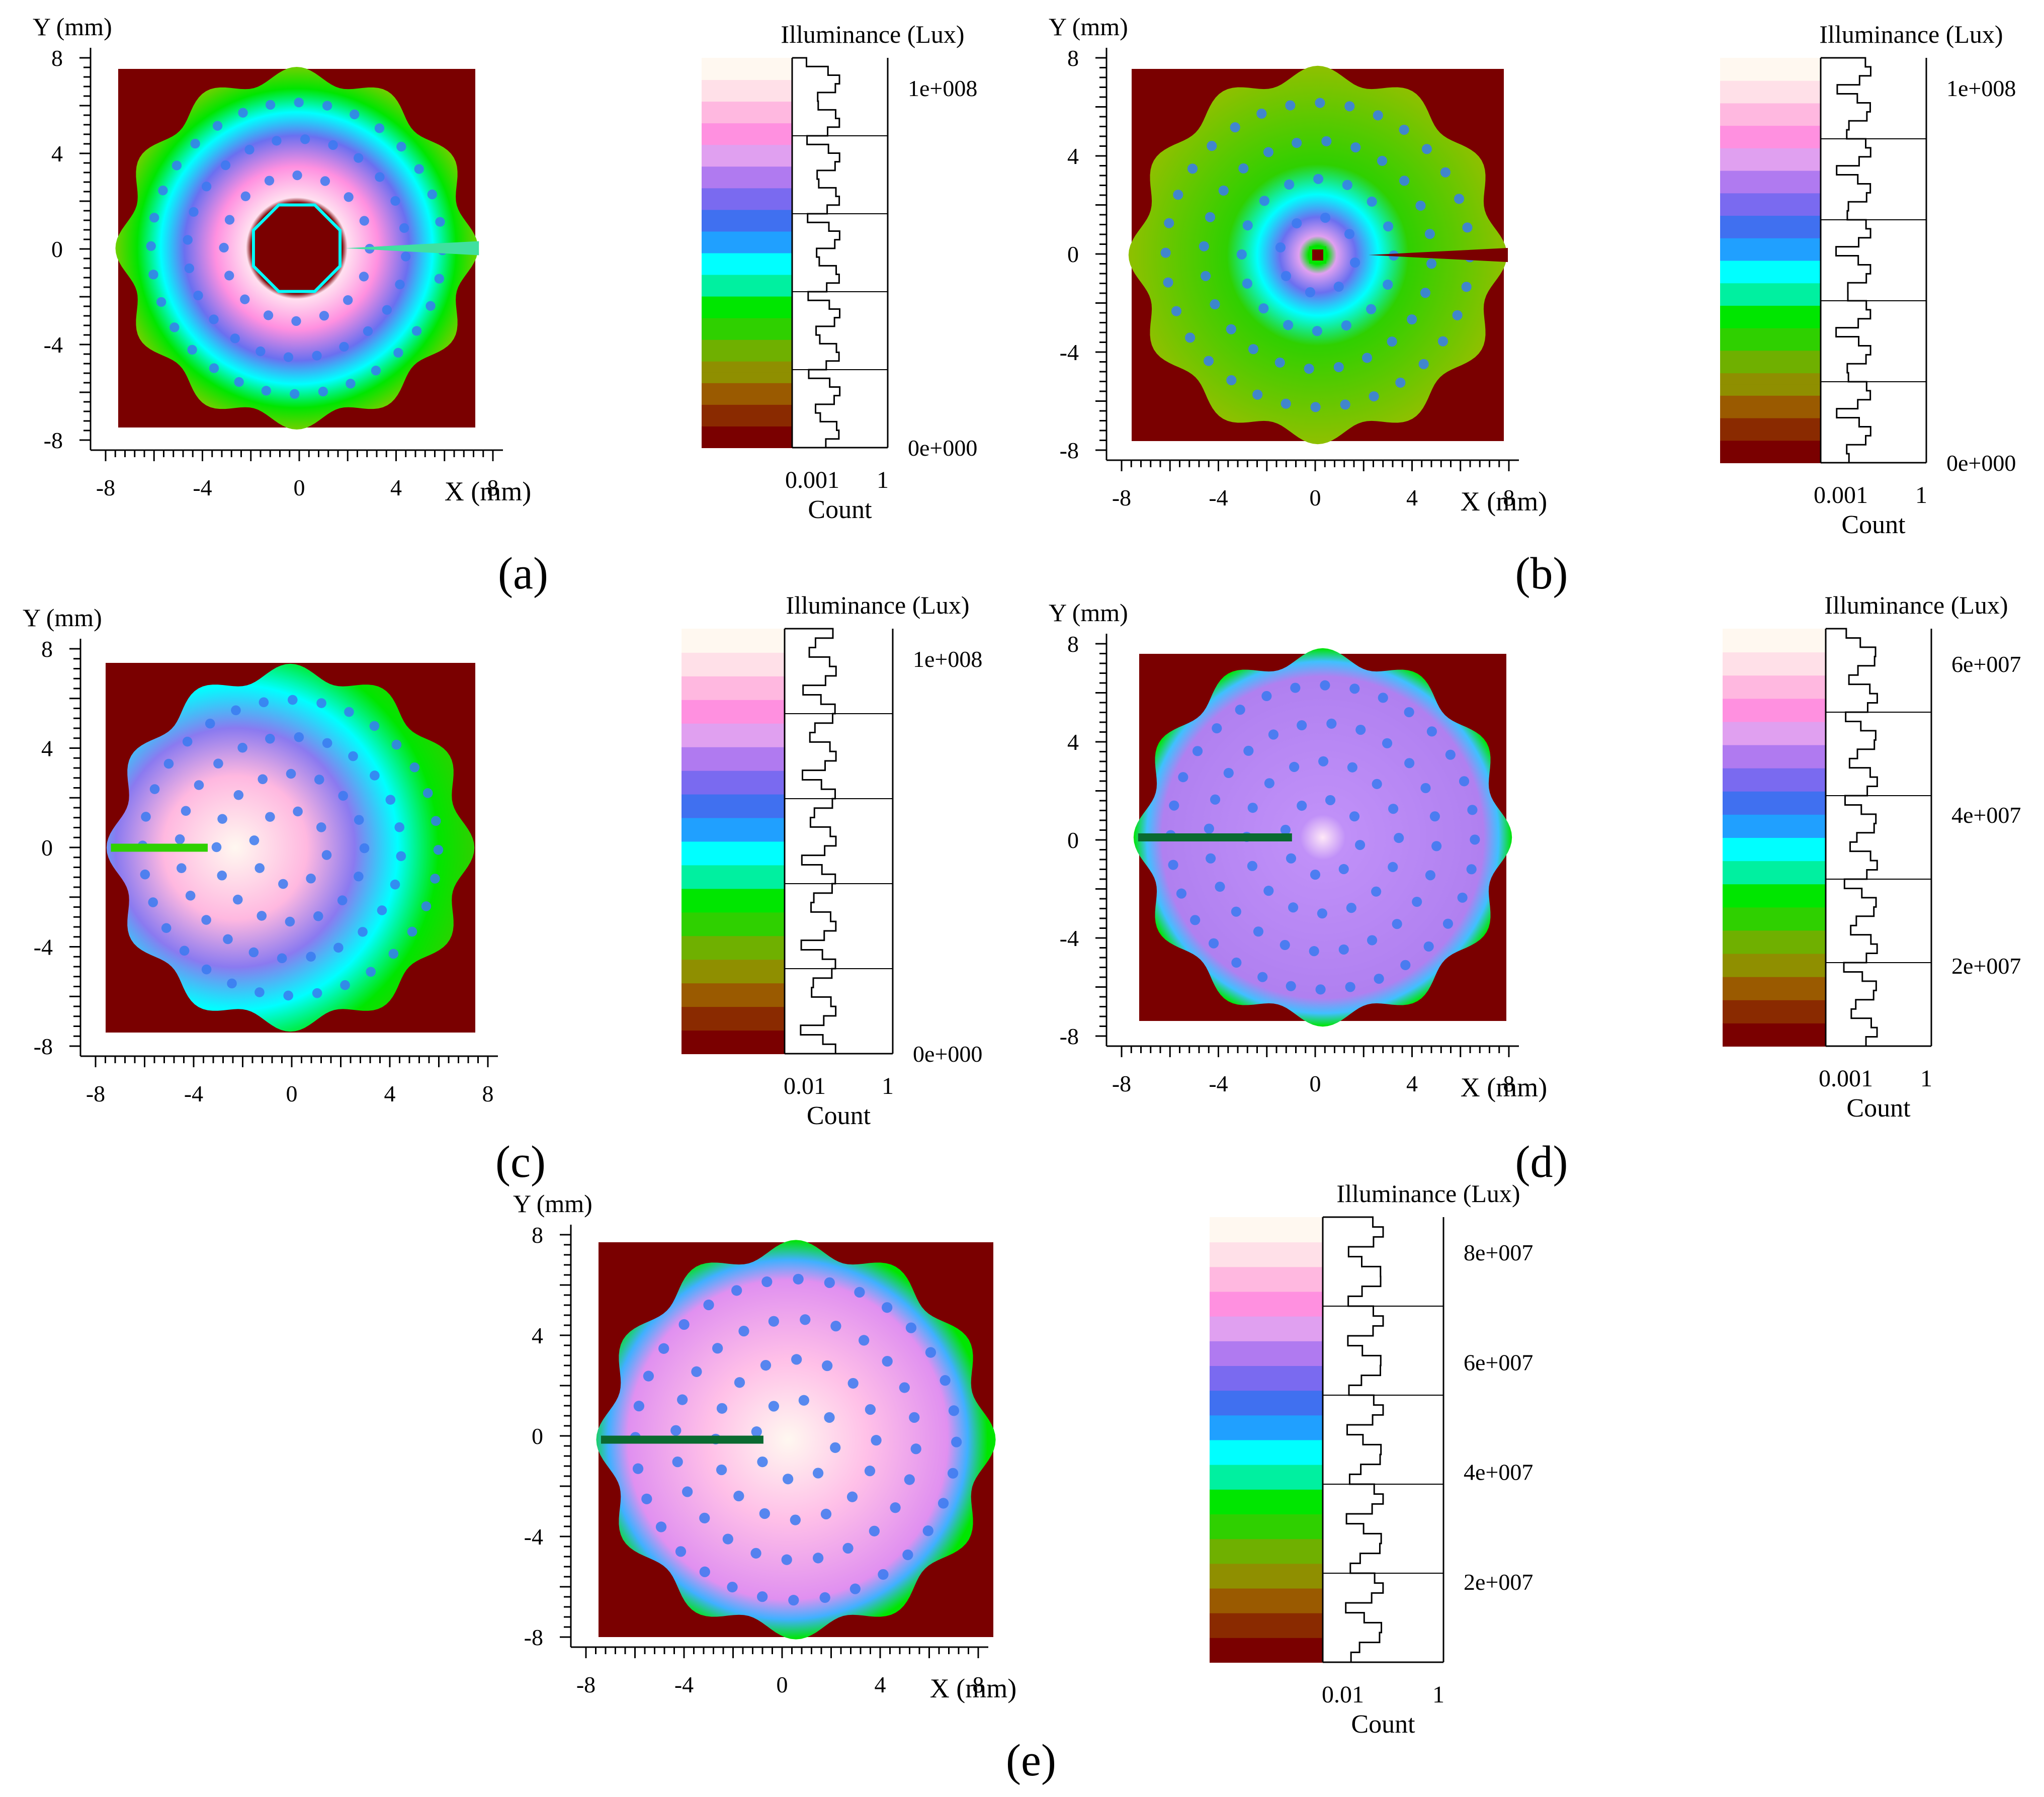 The height and width of the screenshot is (1797, 2044). What do you see at coordinates (292, 1094) in the screenshot?
I see `x-tick-label: 0` at bounding box center [292, 1094].